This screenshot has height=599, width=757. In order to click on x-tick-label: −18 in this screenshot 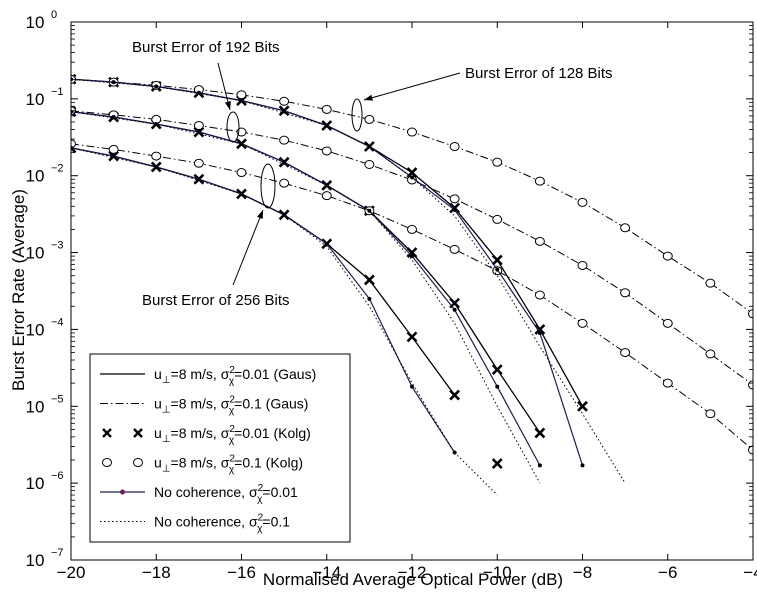, I will do `click(156, 572)`.